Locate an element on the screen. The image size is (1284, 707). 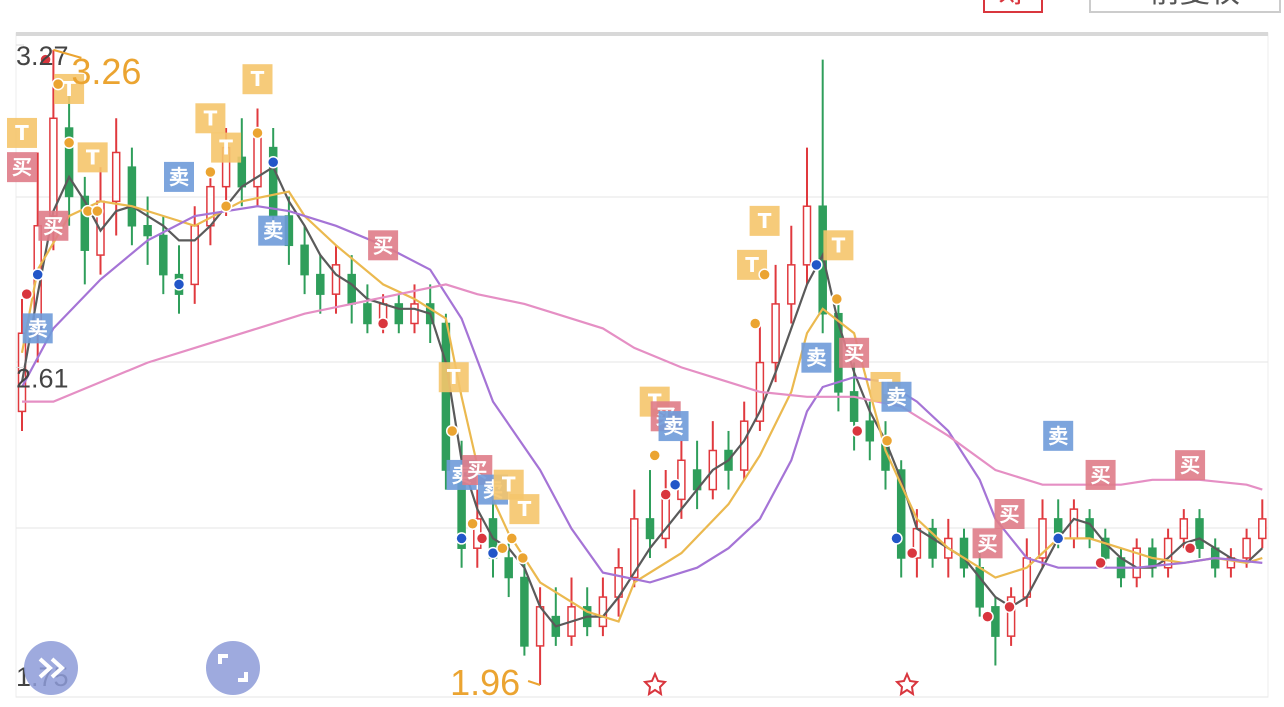
y-tick-label: 2.61 is located at coordinates (42, 378).